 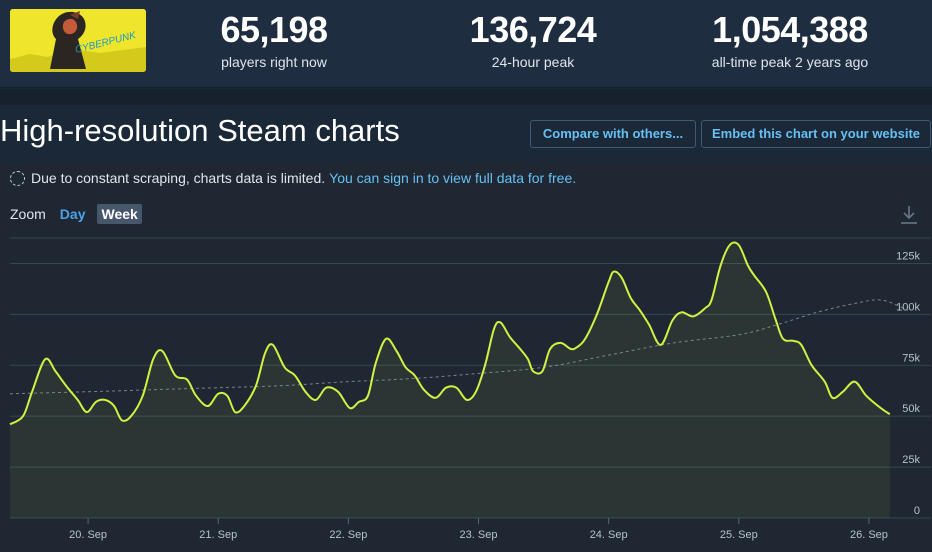 I want to click on peak-24h-value: 136,724, so click(x=533, y=29).